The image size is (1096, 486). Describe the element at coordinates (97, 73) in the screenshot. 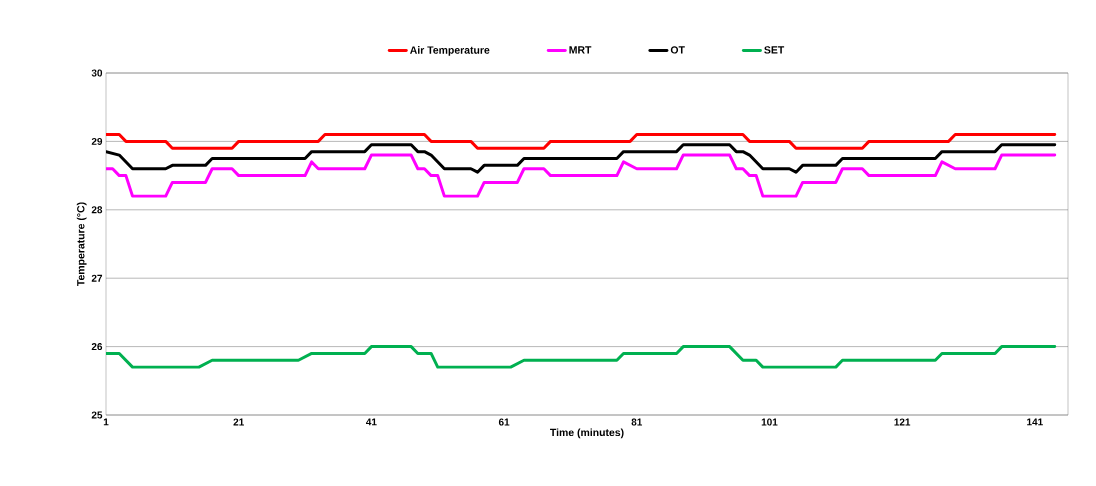

I see `y-tick-label: 30` at that location.